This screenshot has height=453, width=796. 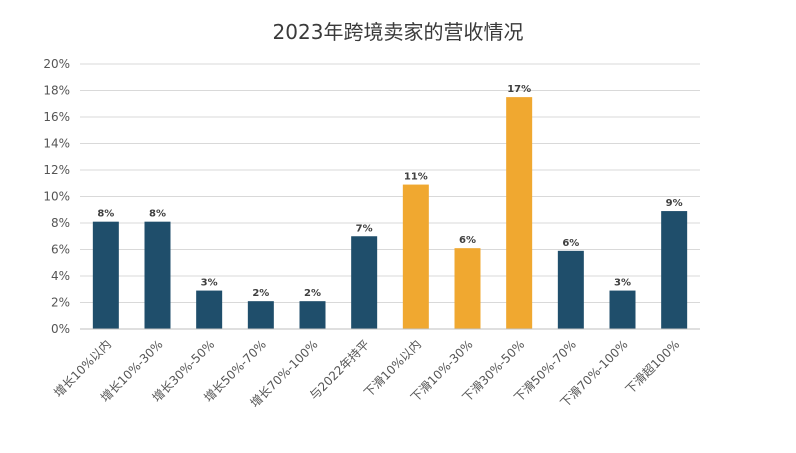 I want to click on x-tick-label: 下滑超100%, so click(x=652, y=367).